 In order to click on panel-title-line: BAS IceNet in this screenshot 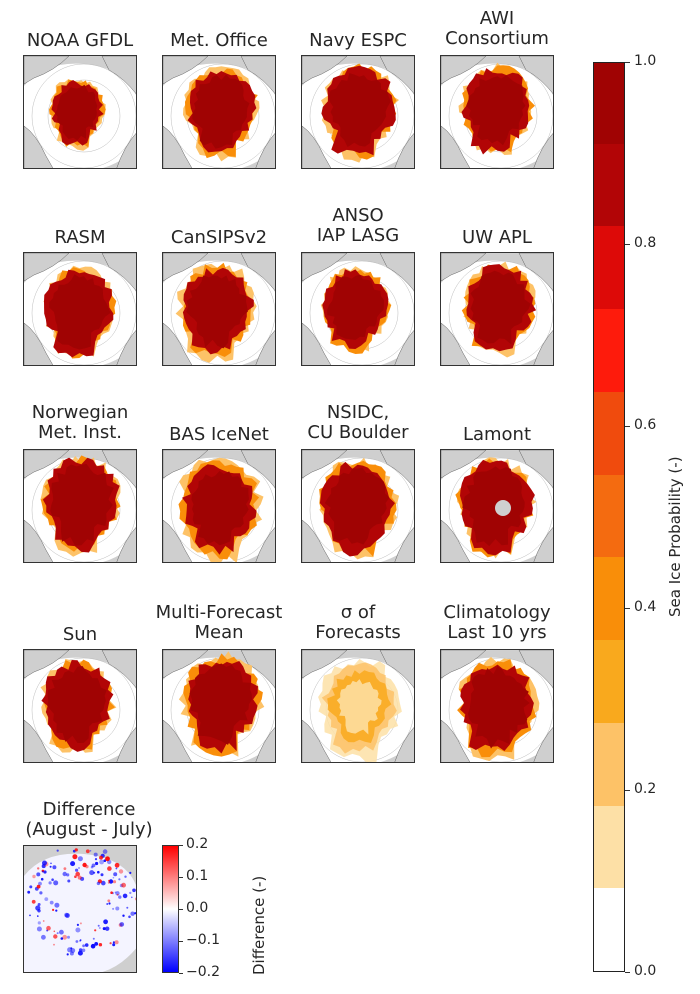, I will do `click(219, 434)`.